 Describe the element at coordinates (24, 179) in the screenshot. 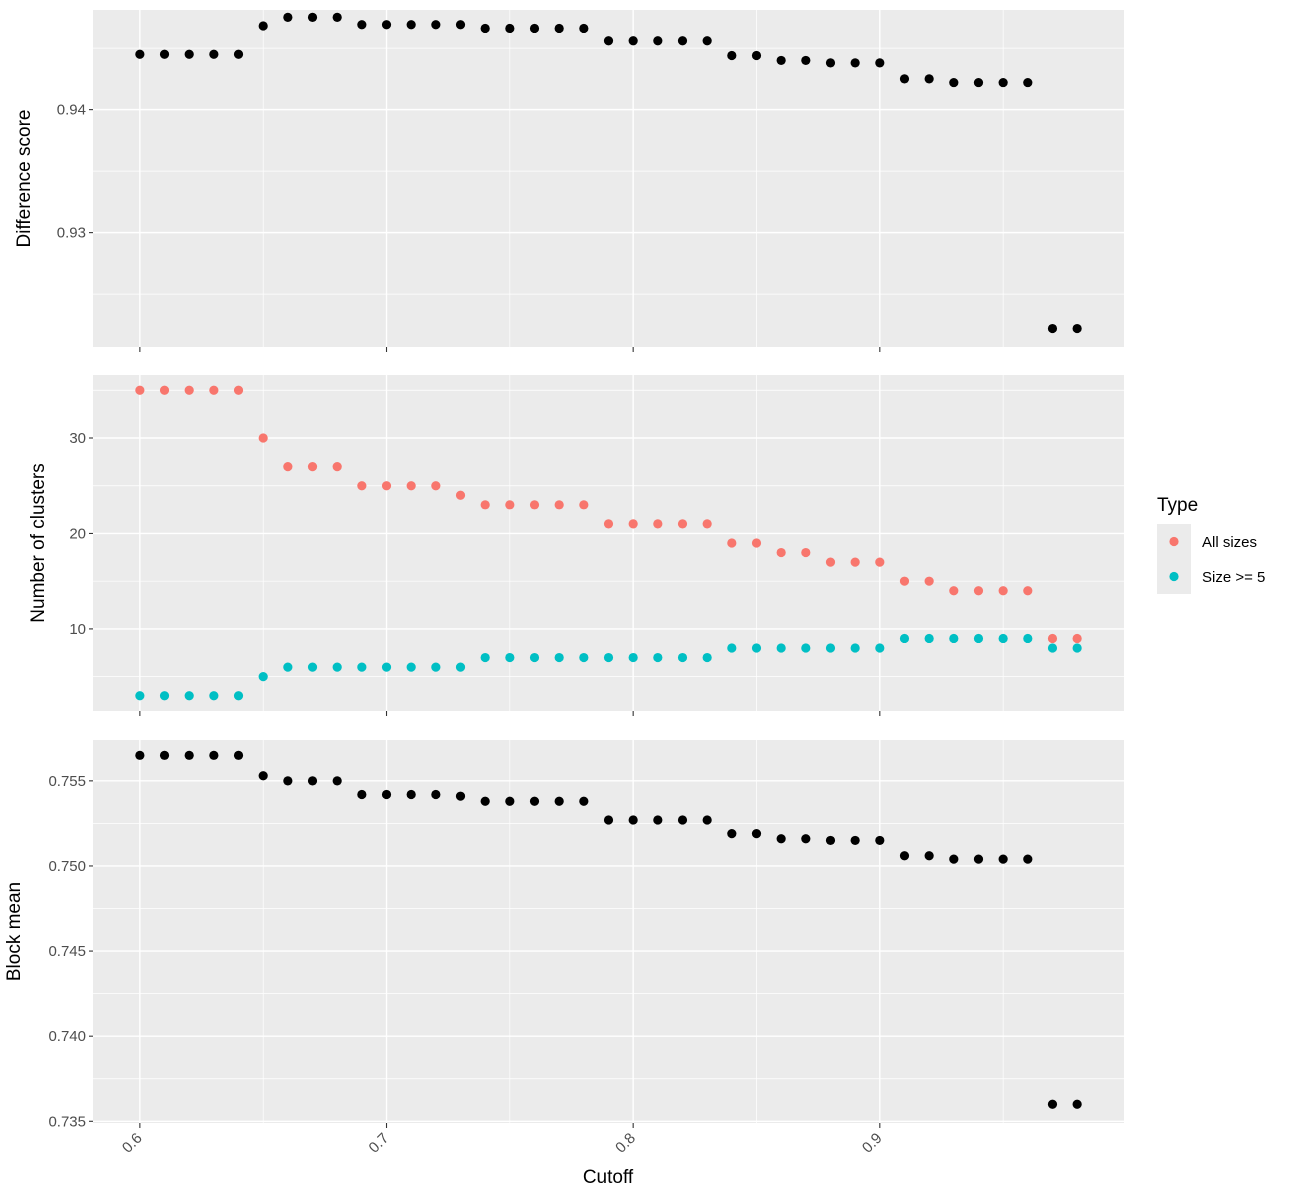

I see `y-axis-title: Difference score` at that location.